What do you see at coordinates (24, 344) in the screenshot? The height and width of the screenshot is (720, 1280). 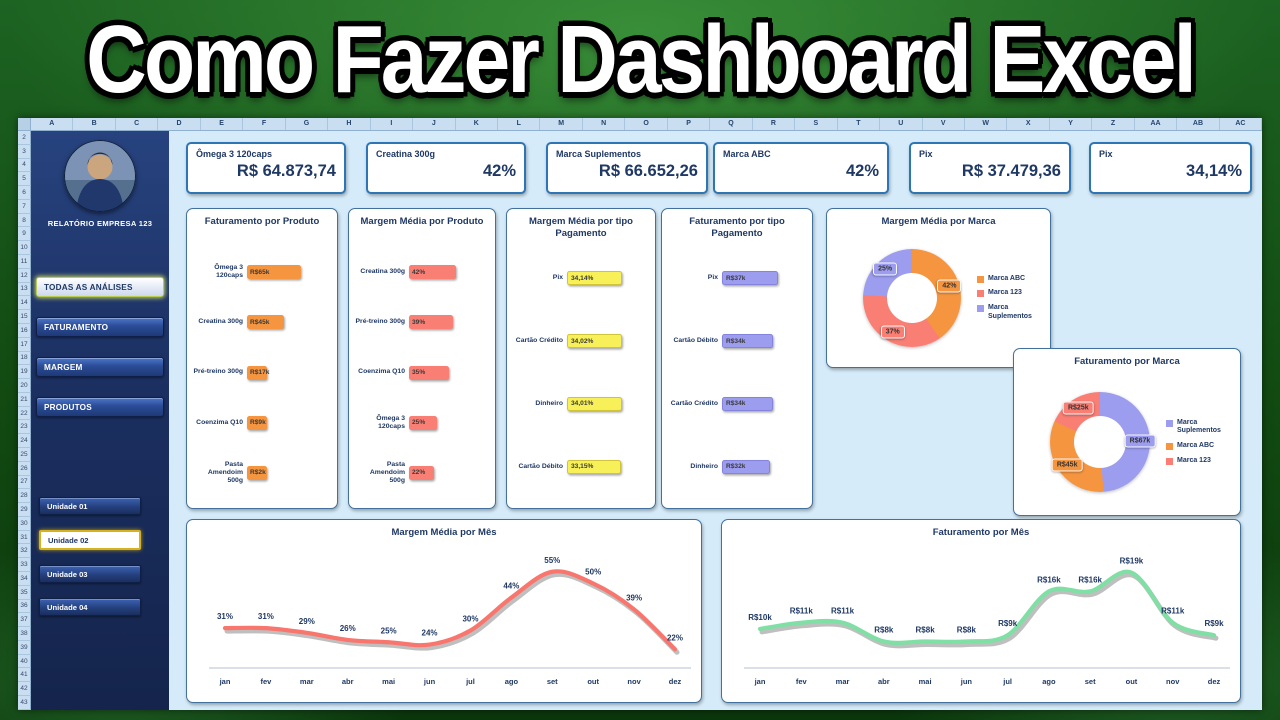 I see `row-header-17: 17` at bounding box center [24, 344].